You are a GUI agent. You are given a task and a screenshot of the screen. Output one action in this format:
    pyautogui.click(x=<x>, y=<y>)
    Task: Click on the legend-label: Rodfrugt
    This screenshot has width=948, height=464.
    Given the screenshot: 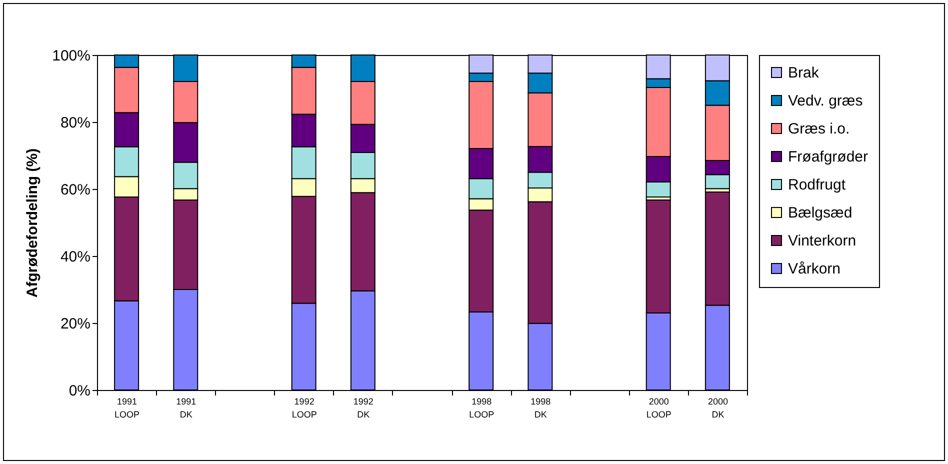 What is the action you would take?
    pyautogui.click(x=817, y=185)
    